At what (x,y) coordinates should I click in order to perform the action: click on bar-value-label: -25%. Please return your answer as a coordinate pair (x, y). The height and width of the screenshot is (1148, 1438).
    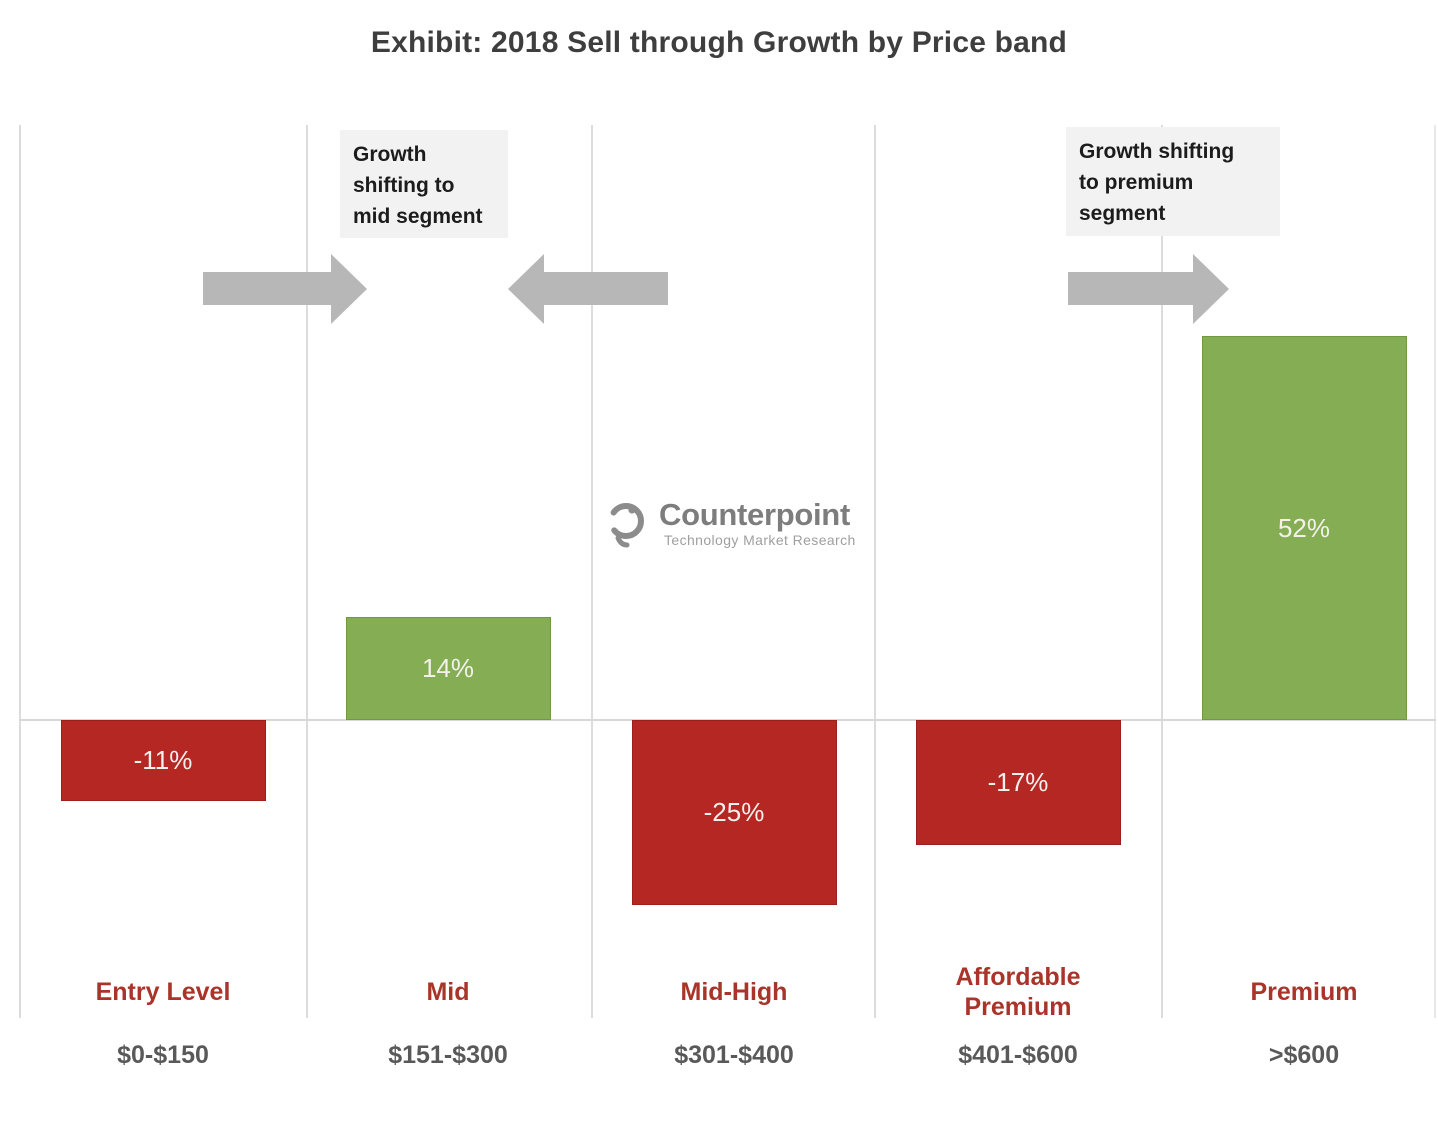
    Looking at the image, I should click on (734, 812).